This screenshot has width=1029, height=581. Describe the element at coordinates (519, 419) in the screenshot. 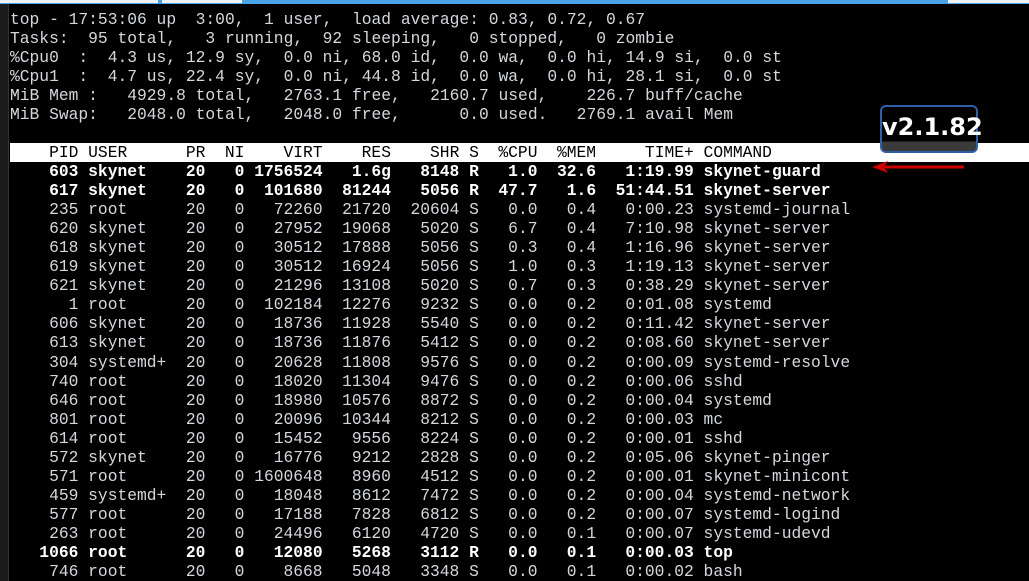

I see `process-row: 801 root 20 0 20096 10344 8212 S 0.0 0.2 0:00.03 mc` at that location.